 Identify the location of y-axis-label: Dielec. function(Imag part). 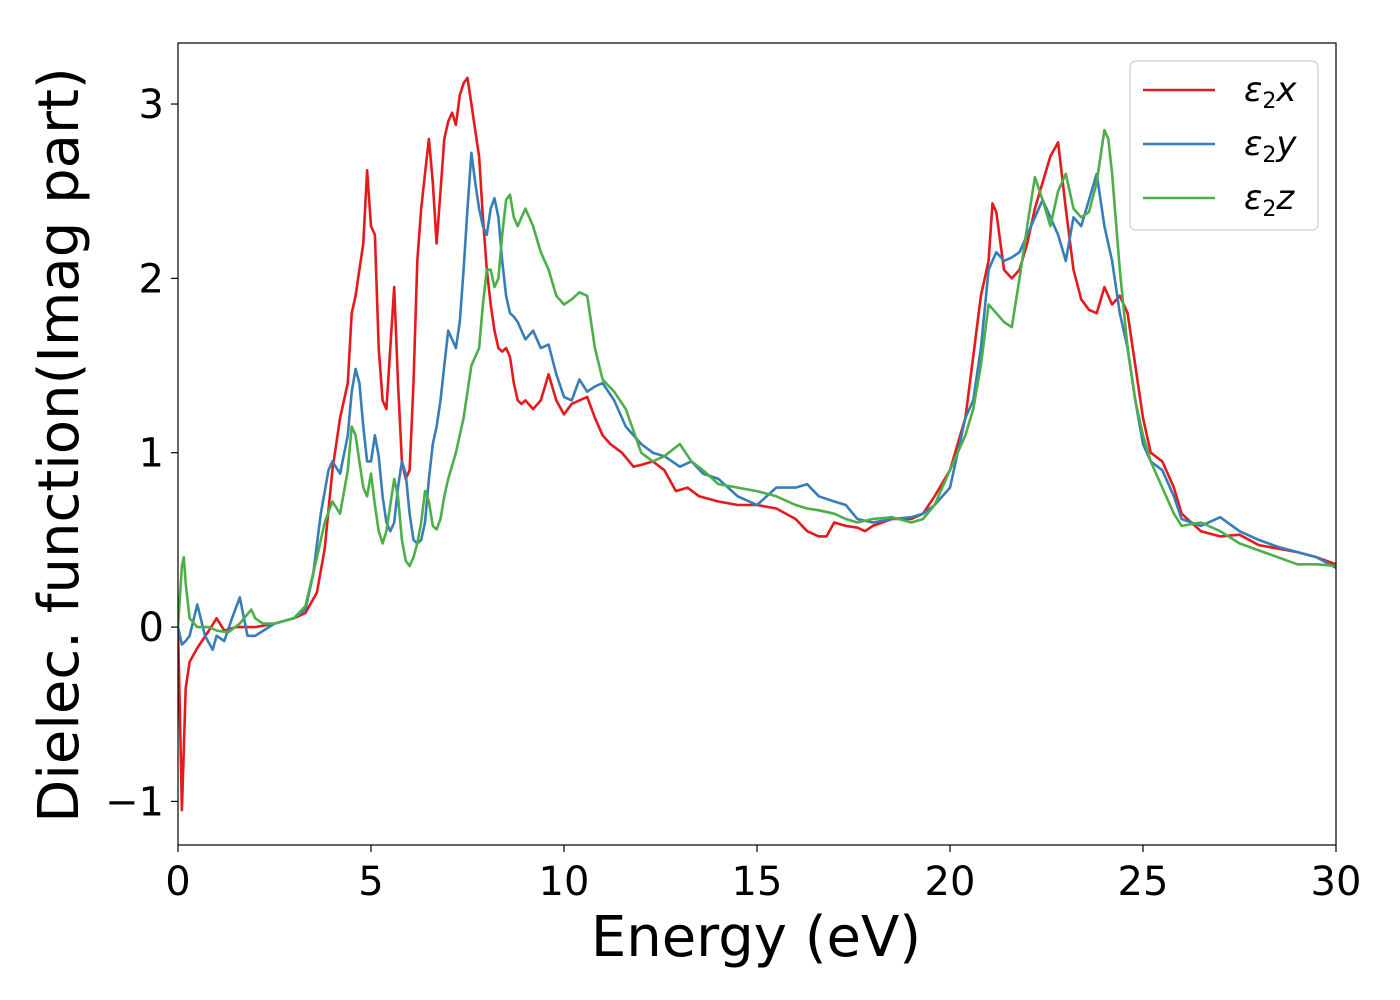
(59, 445).